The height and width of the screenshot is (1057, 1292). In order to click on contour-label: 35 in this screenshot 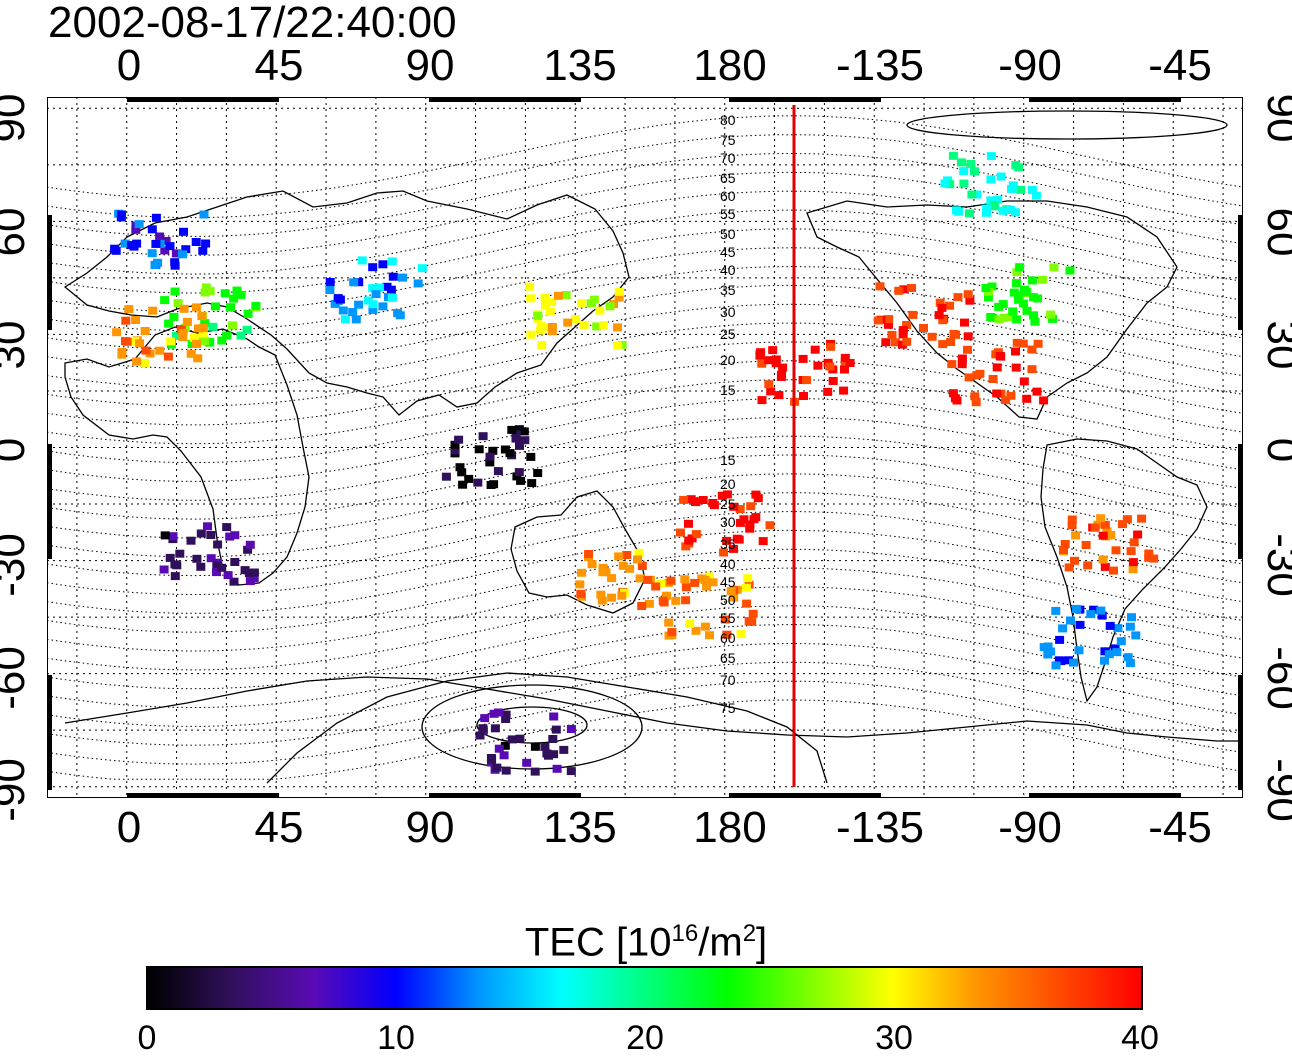, I will do `click(728, 544)`.